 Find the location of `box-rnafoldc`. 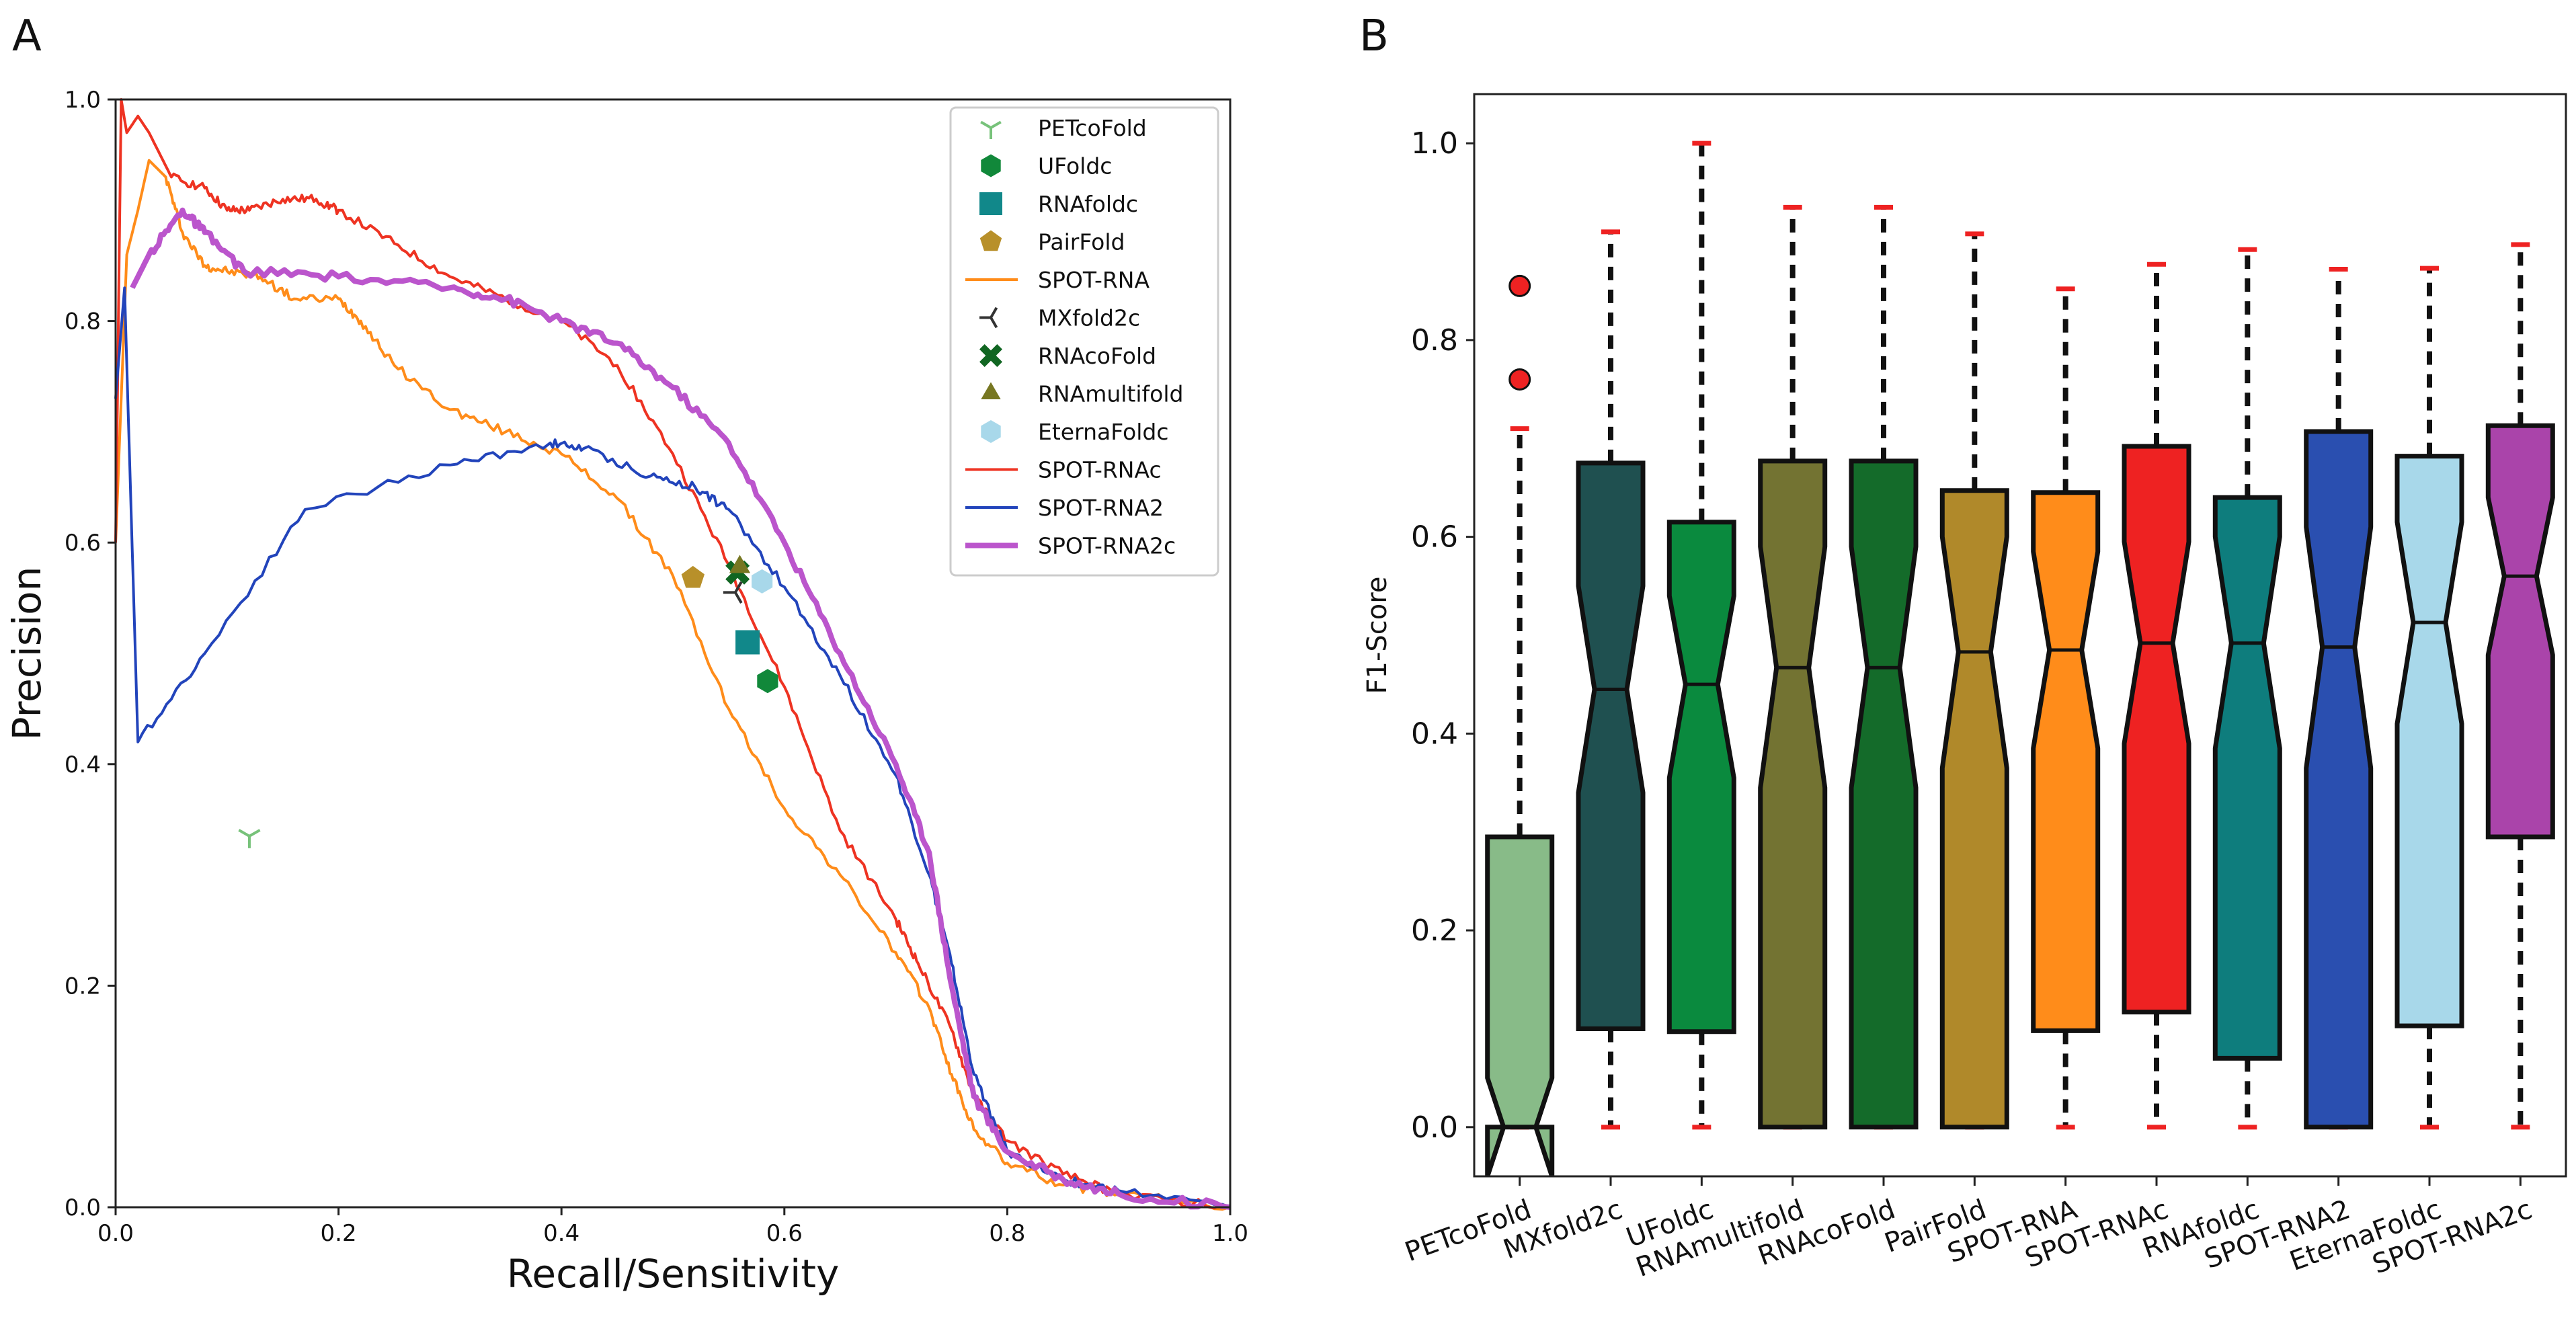

box-rnafoldc is located at coordinates (2247, 778).